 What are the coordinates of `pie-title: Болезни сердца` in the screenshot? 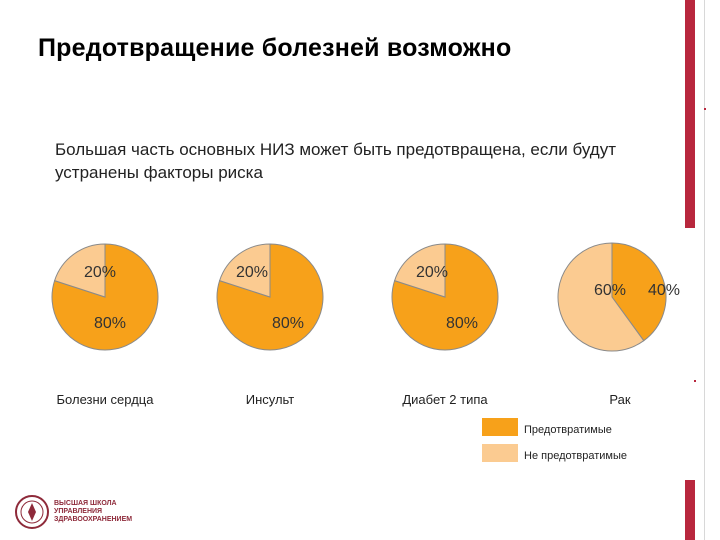 It's located at (106, 399).